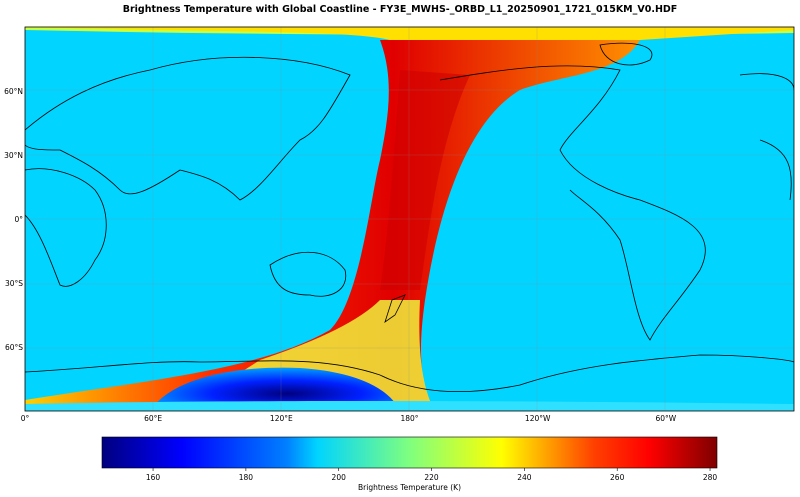 This screenshot has height=497, width=800. Describe the element at coordinates (538, 418) in the screenshot. I see `x-tick-label: 120°W` at that location.